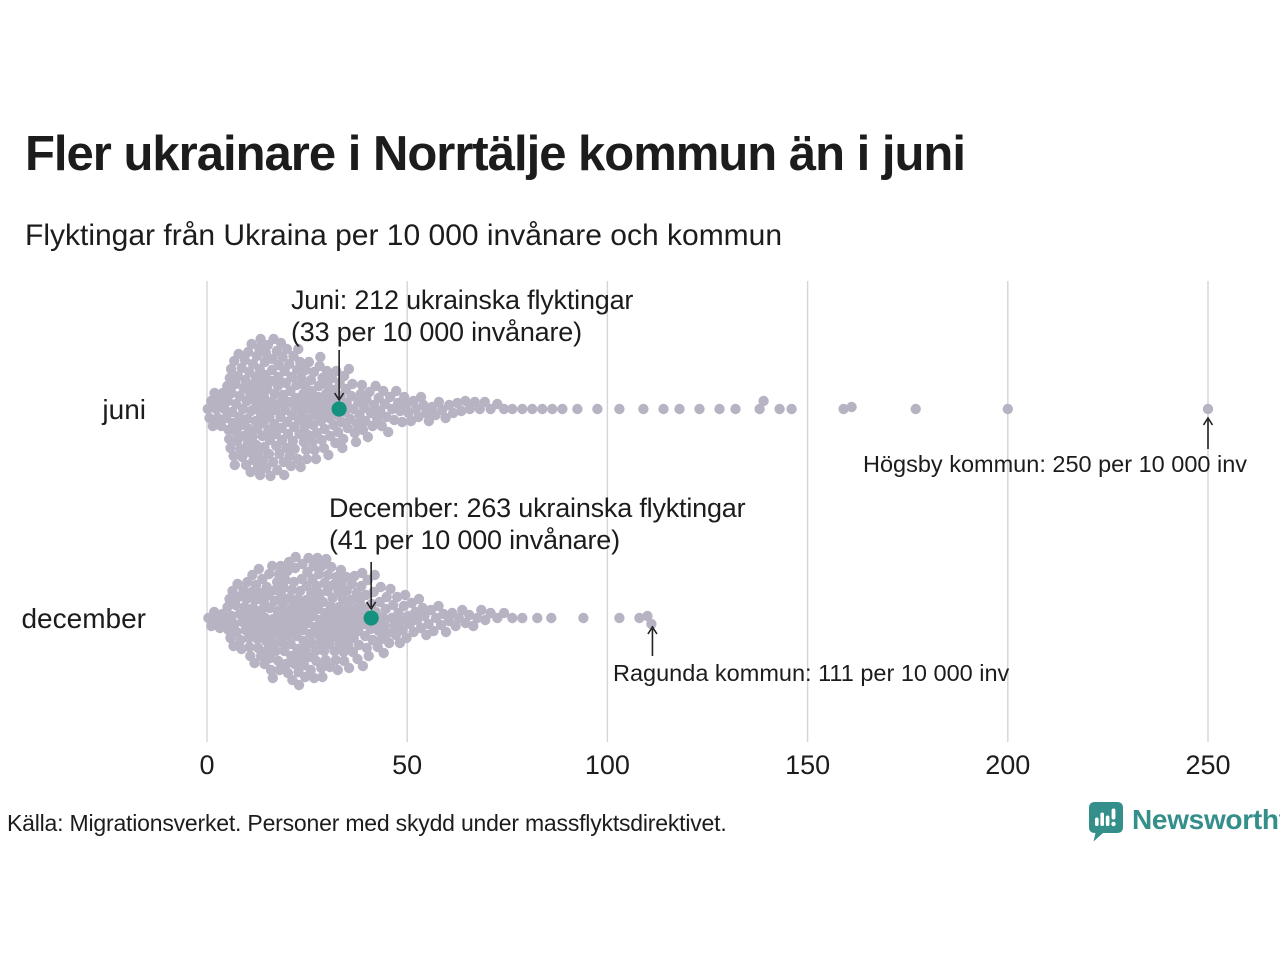 The width and height of the screenshot is (1280, 960). I want to click on annotation-hogsby-arrowhead, so click(1208, 421).